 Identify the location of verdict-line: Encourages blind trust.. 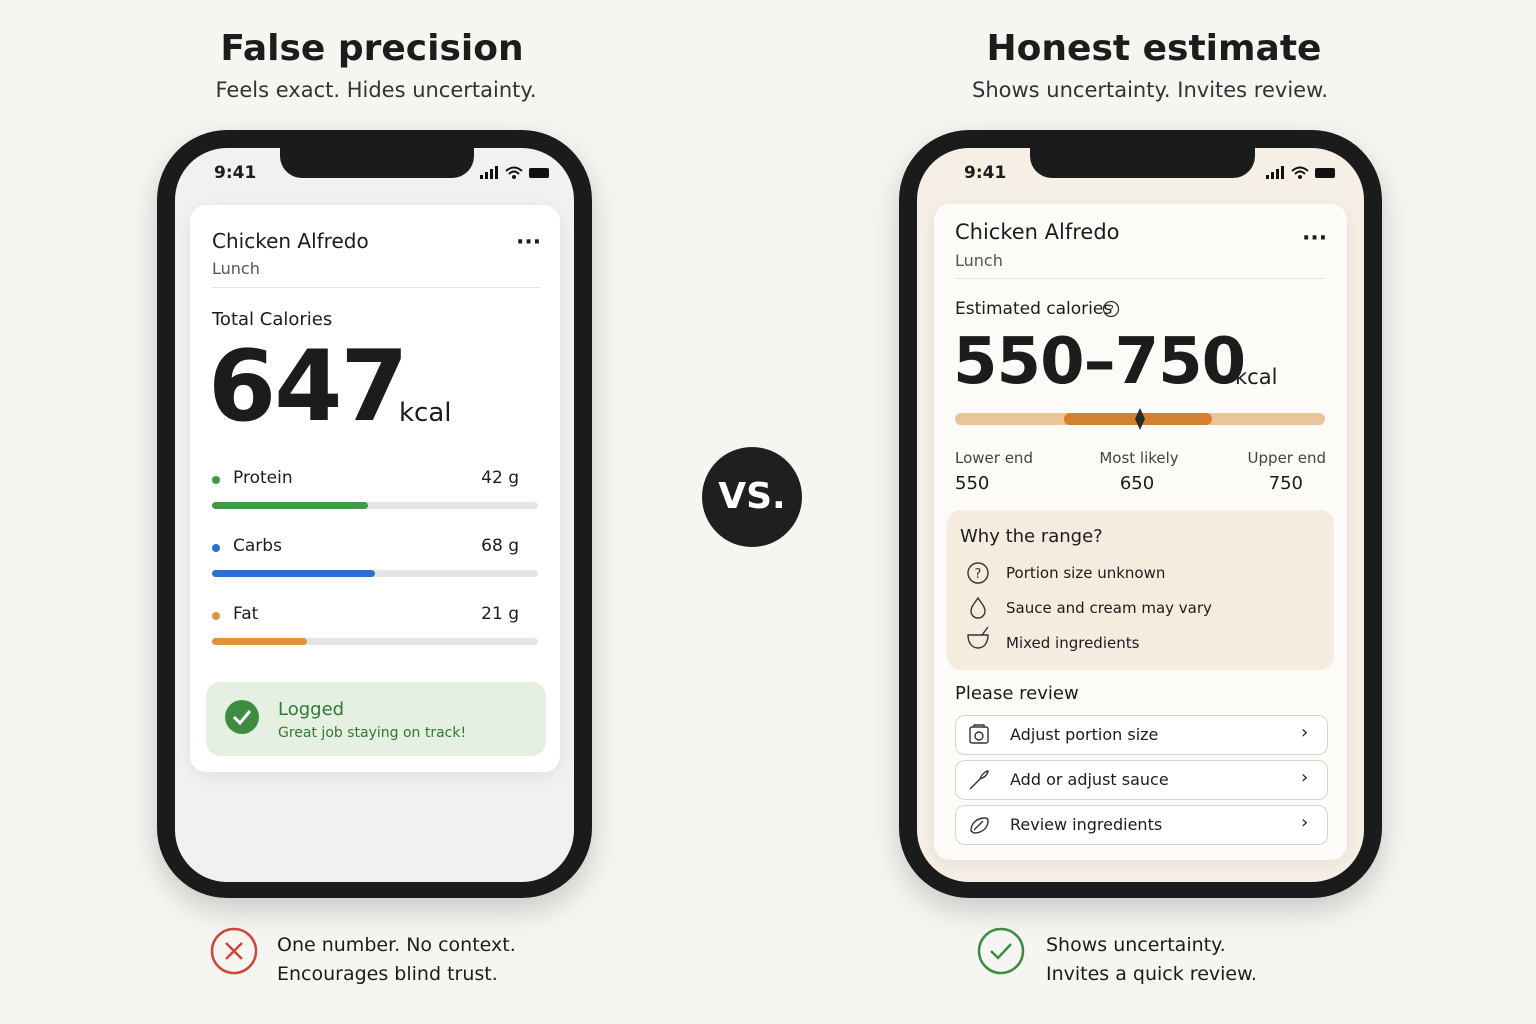
(387, 974).